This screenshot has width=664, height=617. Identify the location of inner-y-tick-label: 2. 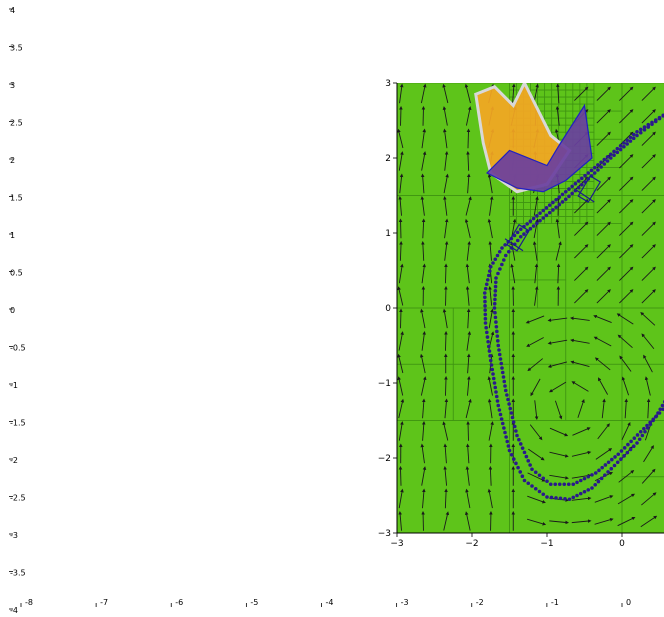
(388, 159).